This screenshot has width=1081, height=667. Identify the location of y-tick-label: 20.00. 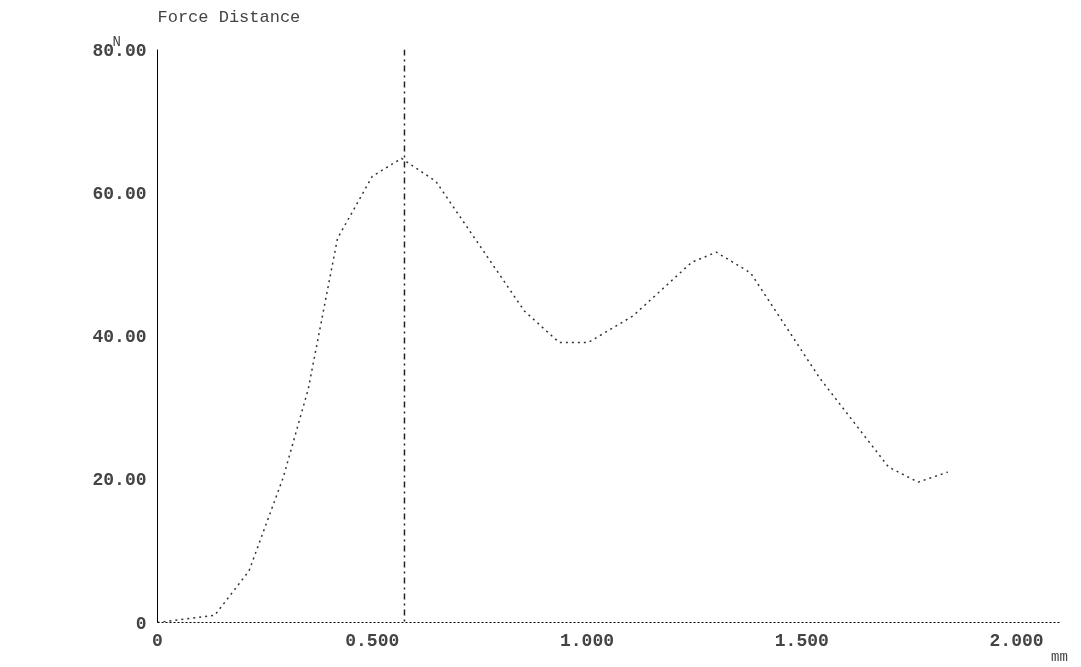
(119, 480).